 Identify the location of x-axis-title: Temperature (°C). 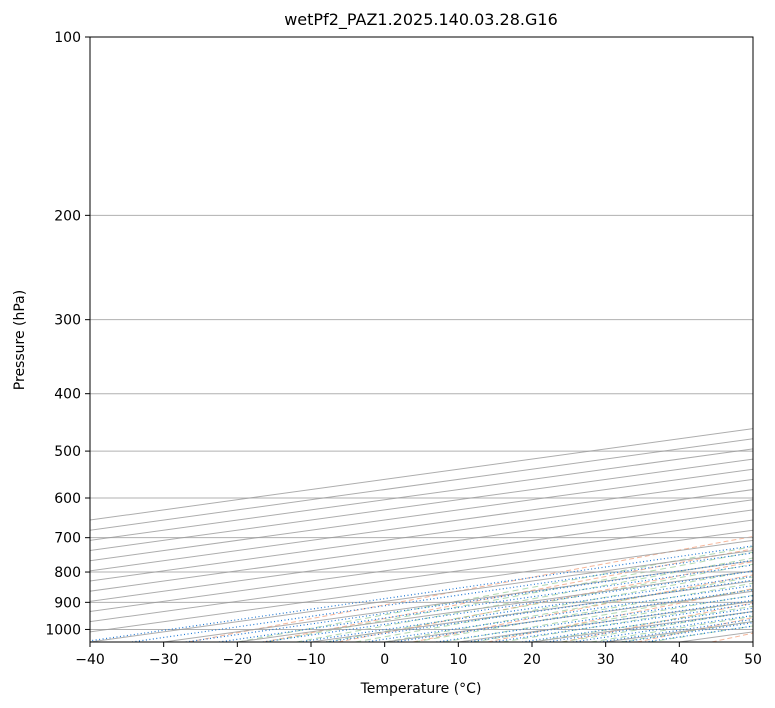
(421, 689).